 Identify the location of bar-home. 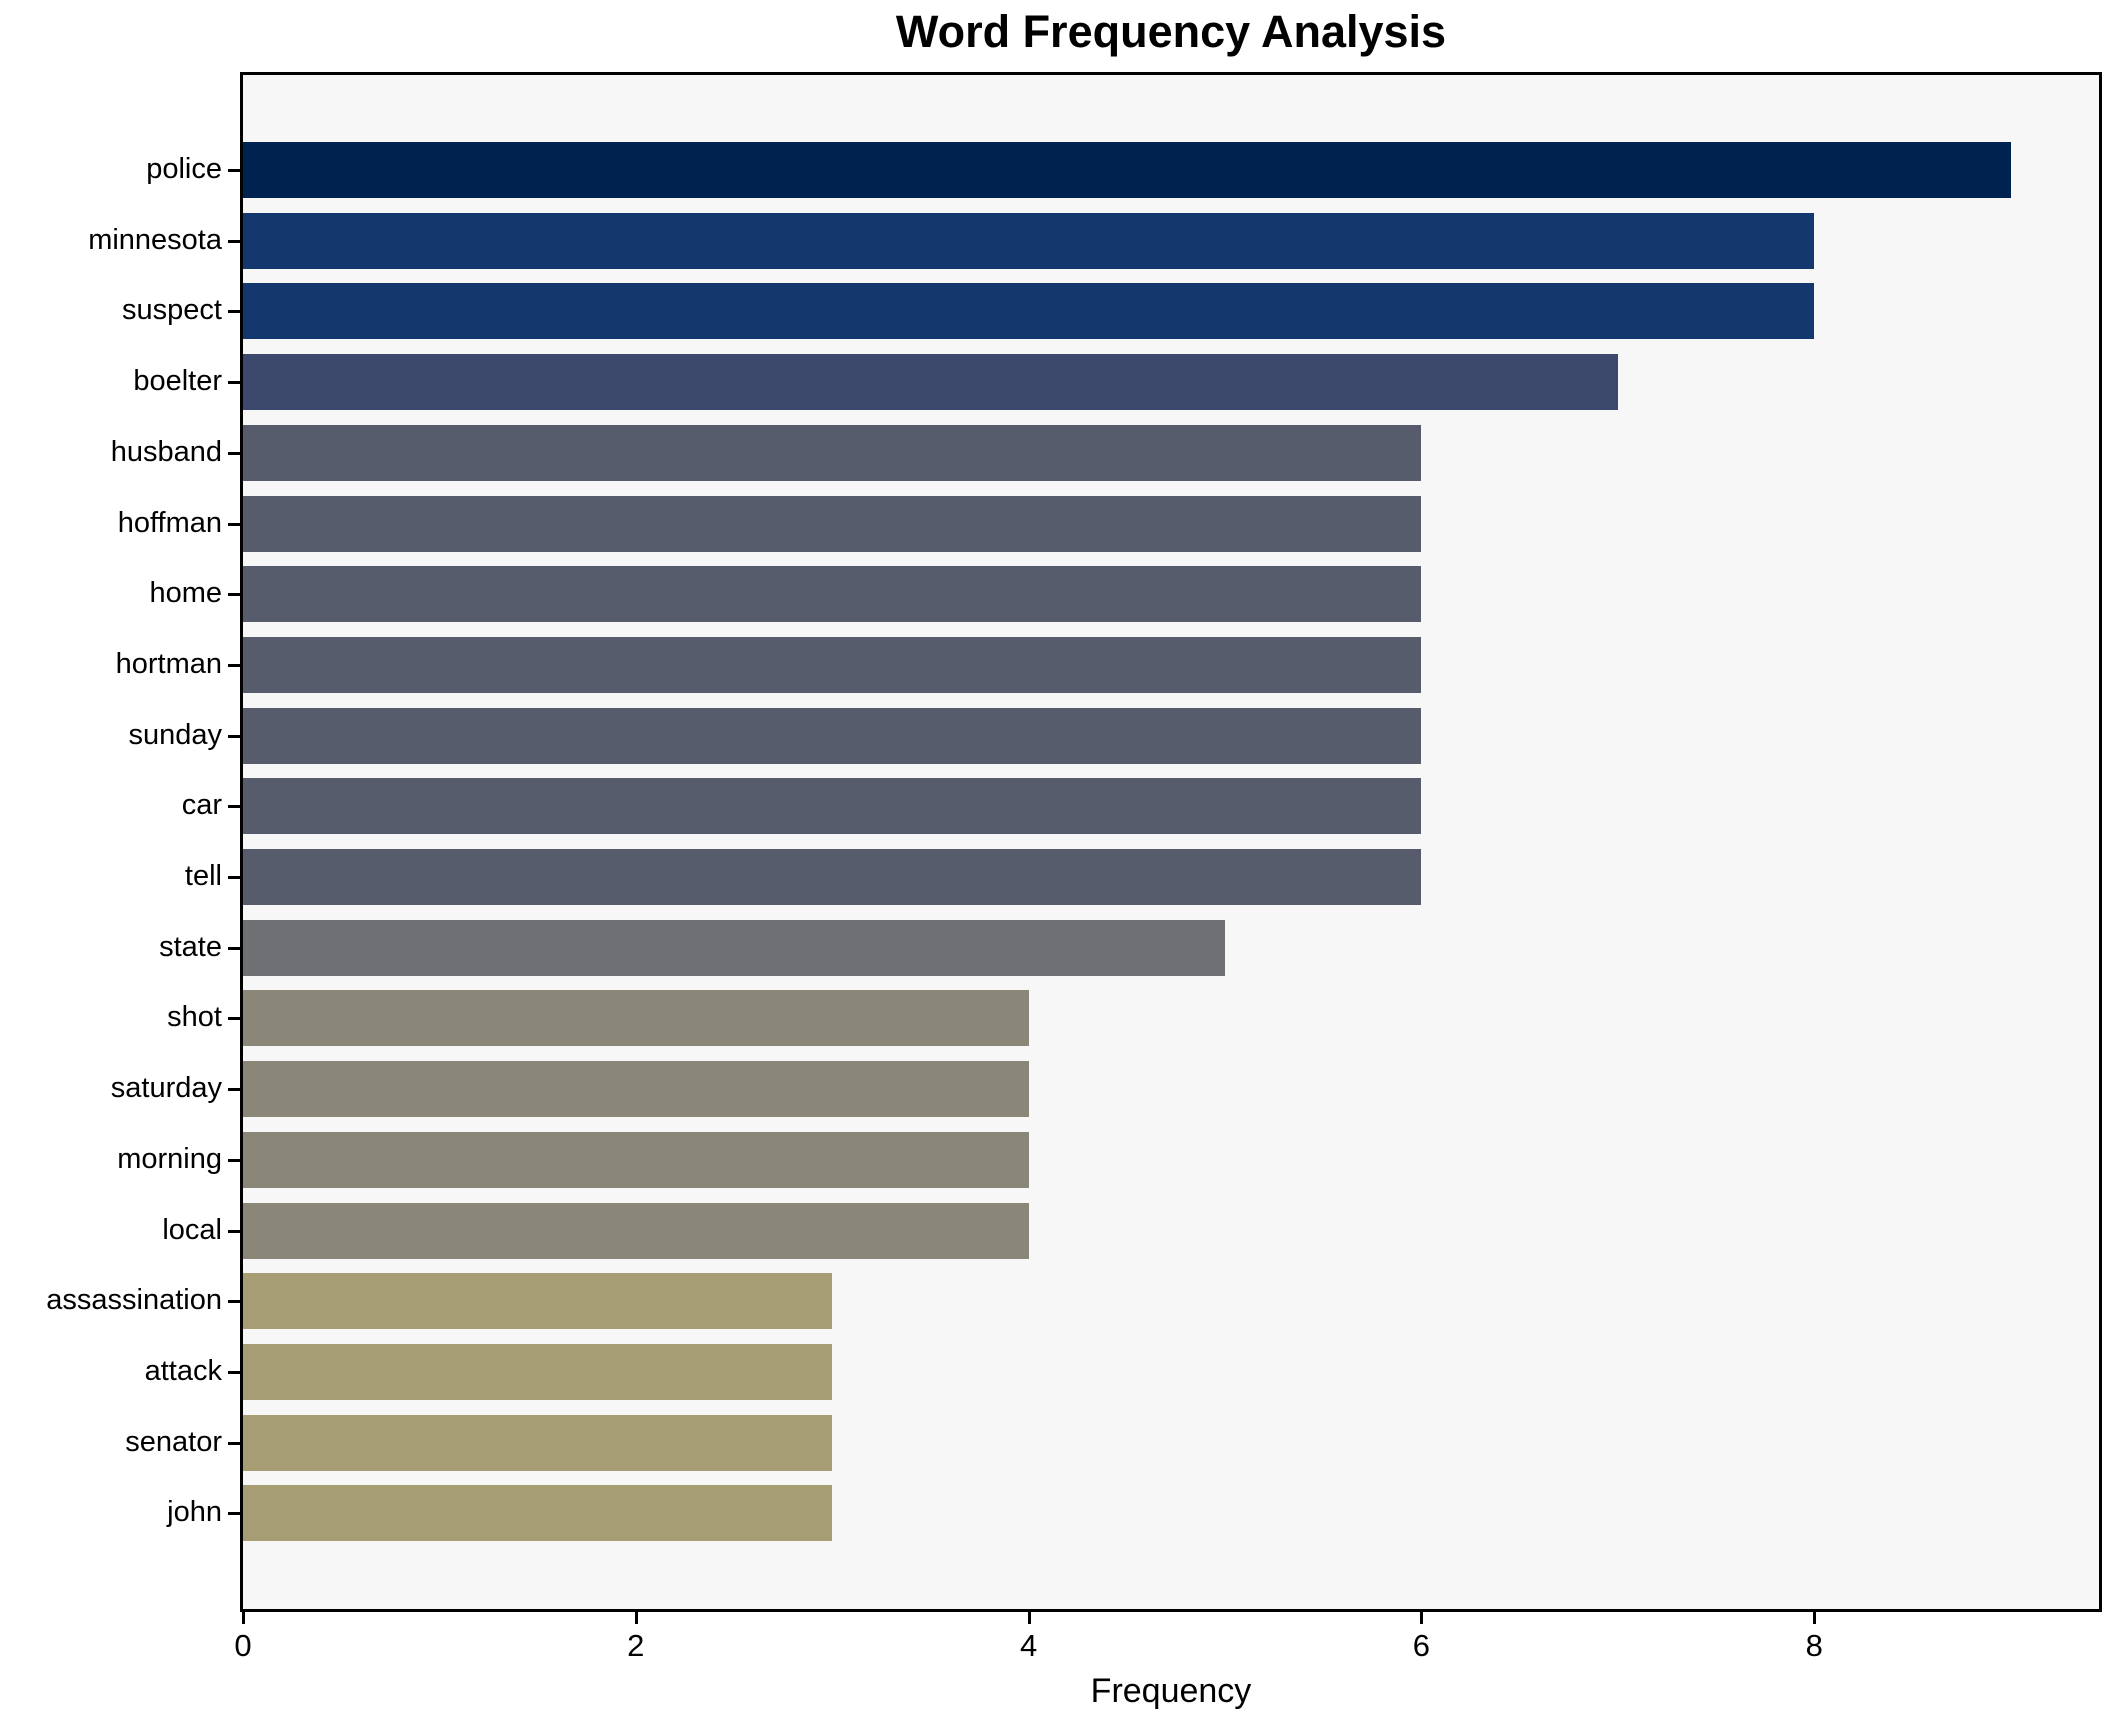
(832, 594).